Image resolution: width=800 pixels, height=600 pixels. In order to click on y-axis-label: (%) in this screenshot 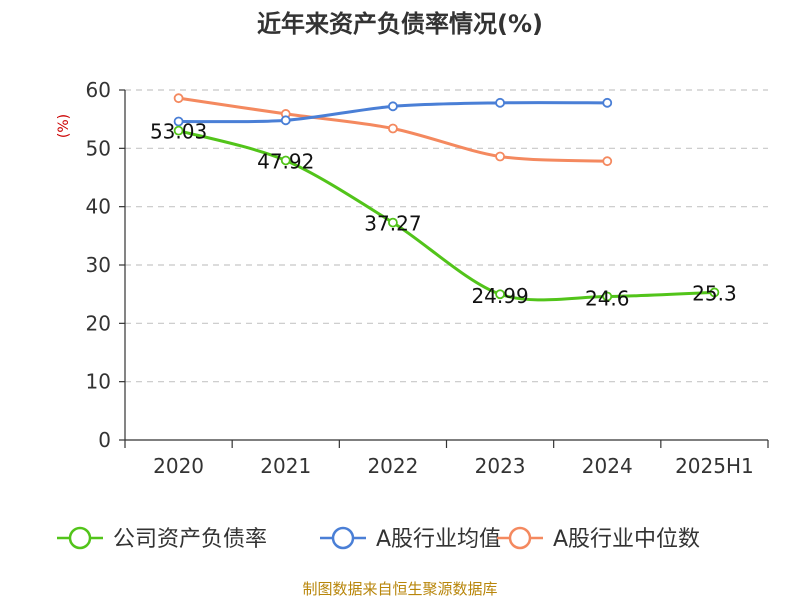, I will do `click(64, 126)`.